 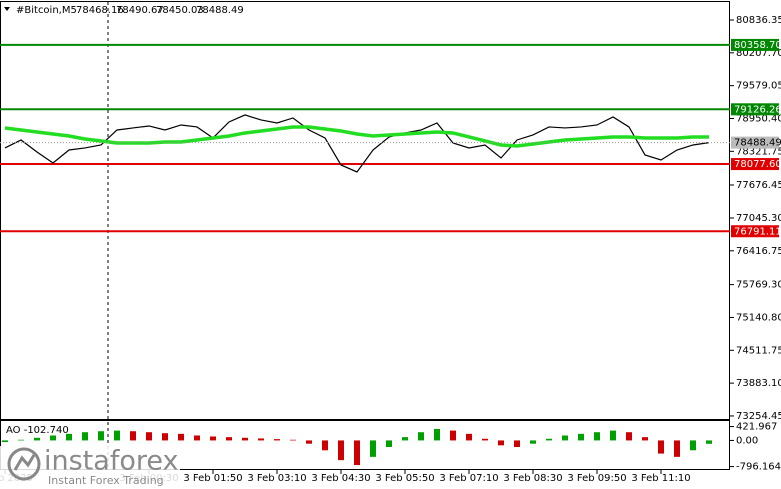 I want to click on y-tick-label: 75140.80, so click(x=758, y=317).